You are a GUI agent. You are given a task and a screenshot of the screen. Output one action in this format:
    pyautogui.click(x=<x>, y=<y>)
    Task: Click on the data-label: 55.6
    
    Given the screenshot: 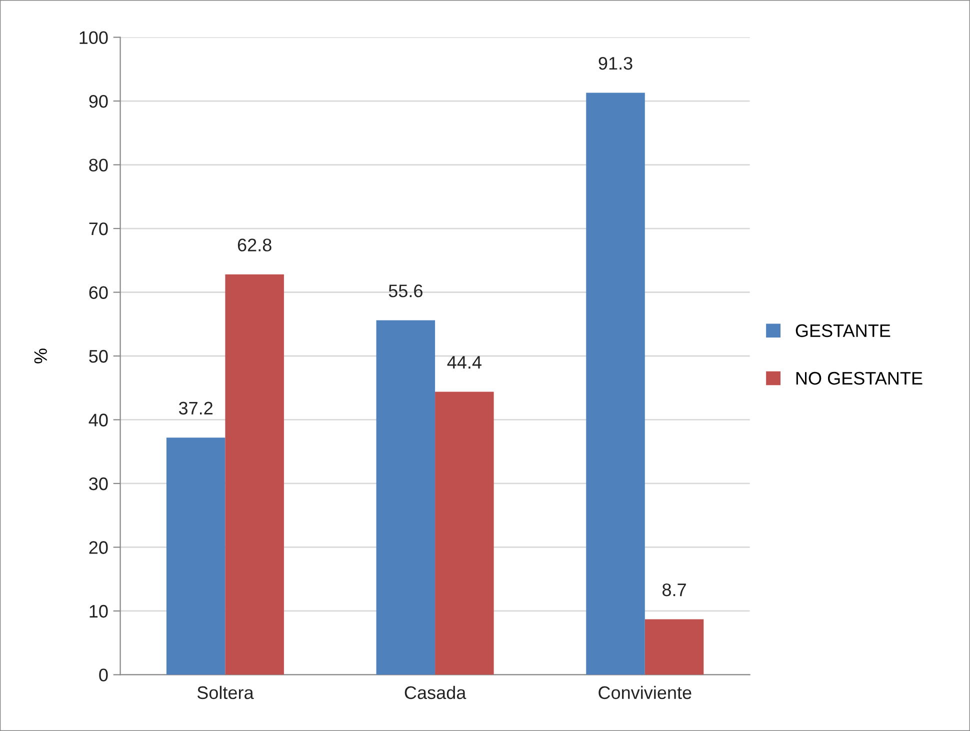 What is the action you would take?
    pyautogui.click(x=405, y=291)
    